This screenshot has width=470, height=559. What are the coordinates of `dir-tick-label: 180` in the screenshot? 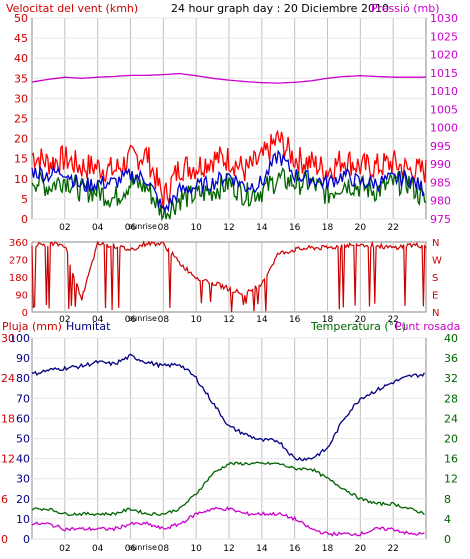 It's located at (18, 278).